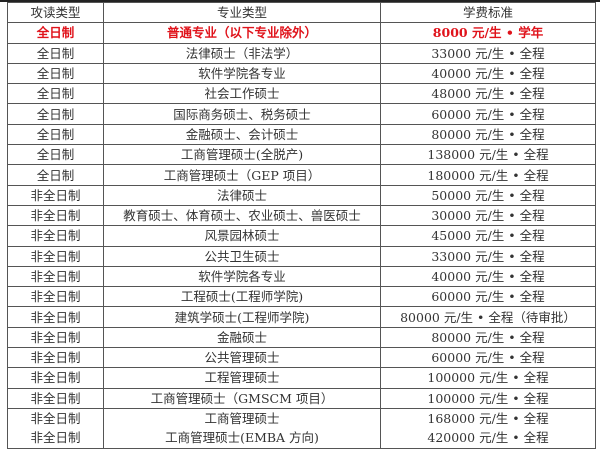  I want to click on fee-cell: 30000 元/生 • 全程, so click(488, 215).